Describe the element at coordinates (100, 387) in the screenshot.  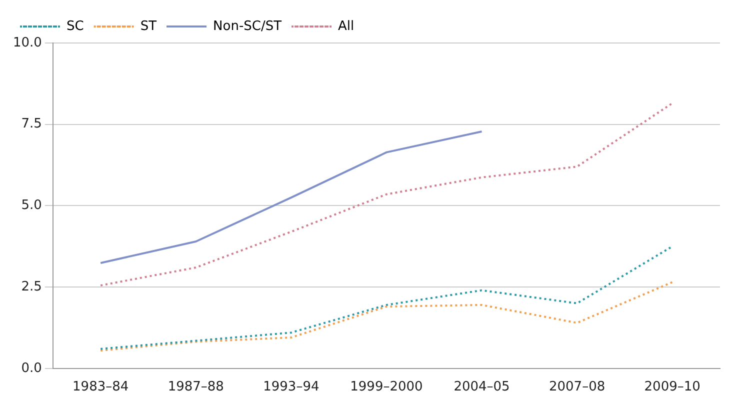
I see `x-tick-label: 1983–84` at that location.